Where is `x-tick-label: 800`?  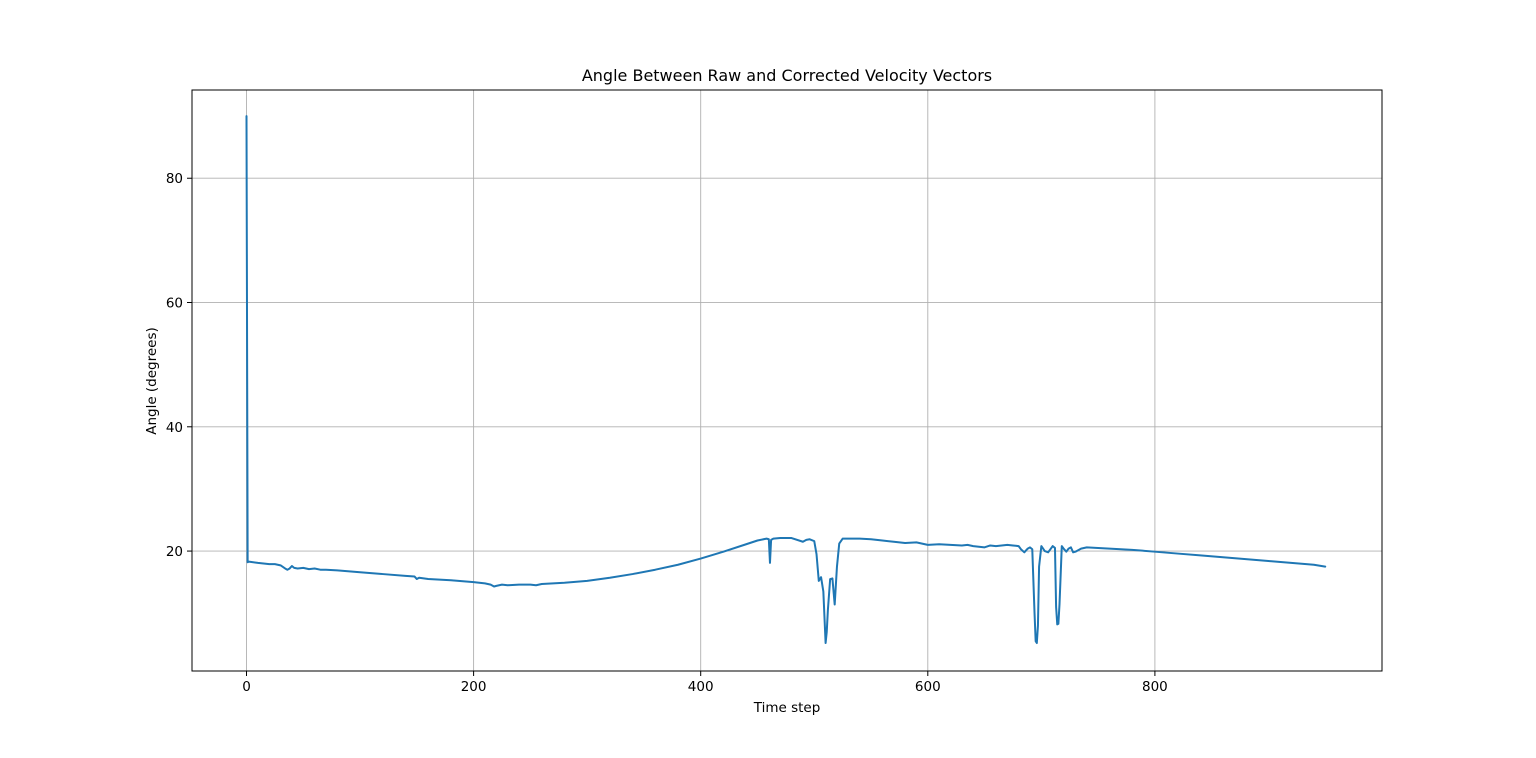 x-tick-label: 800 is located at coordinates (1155, 687).